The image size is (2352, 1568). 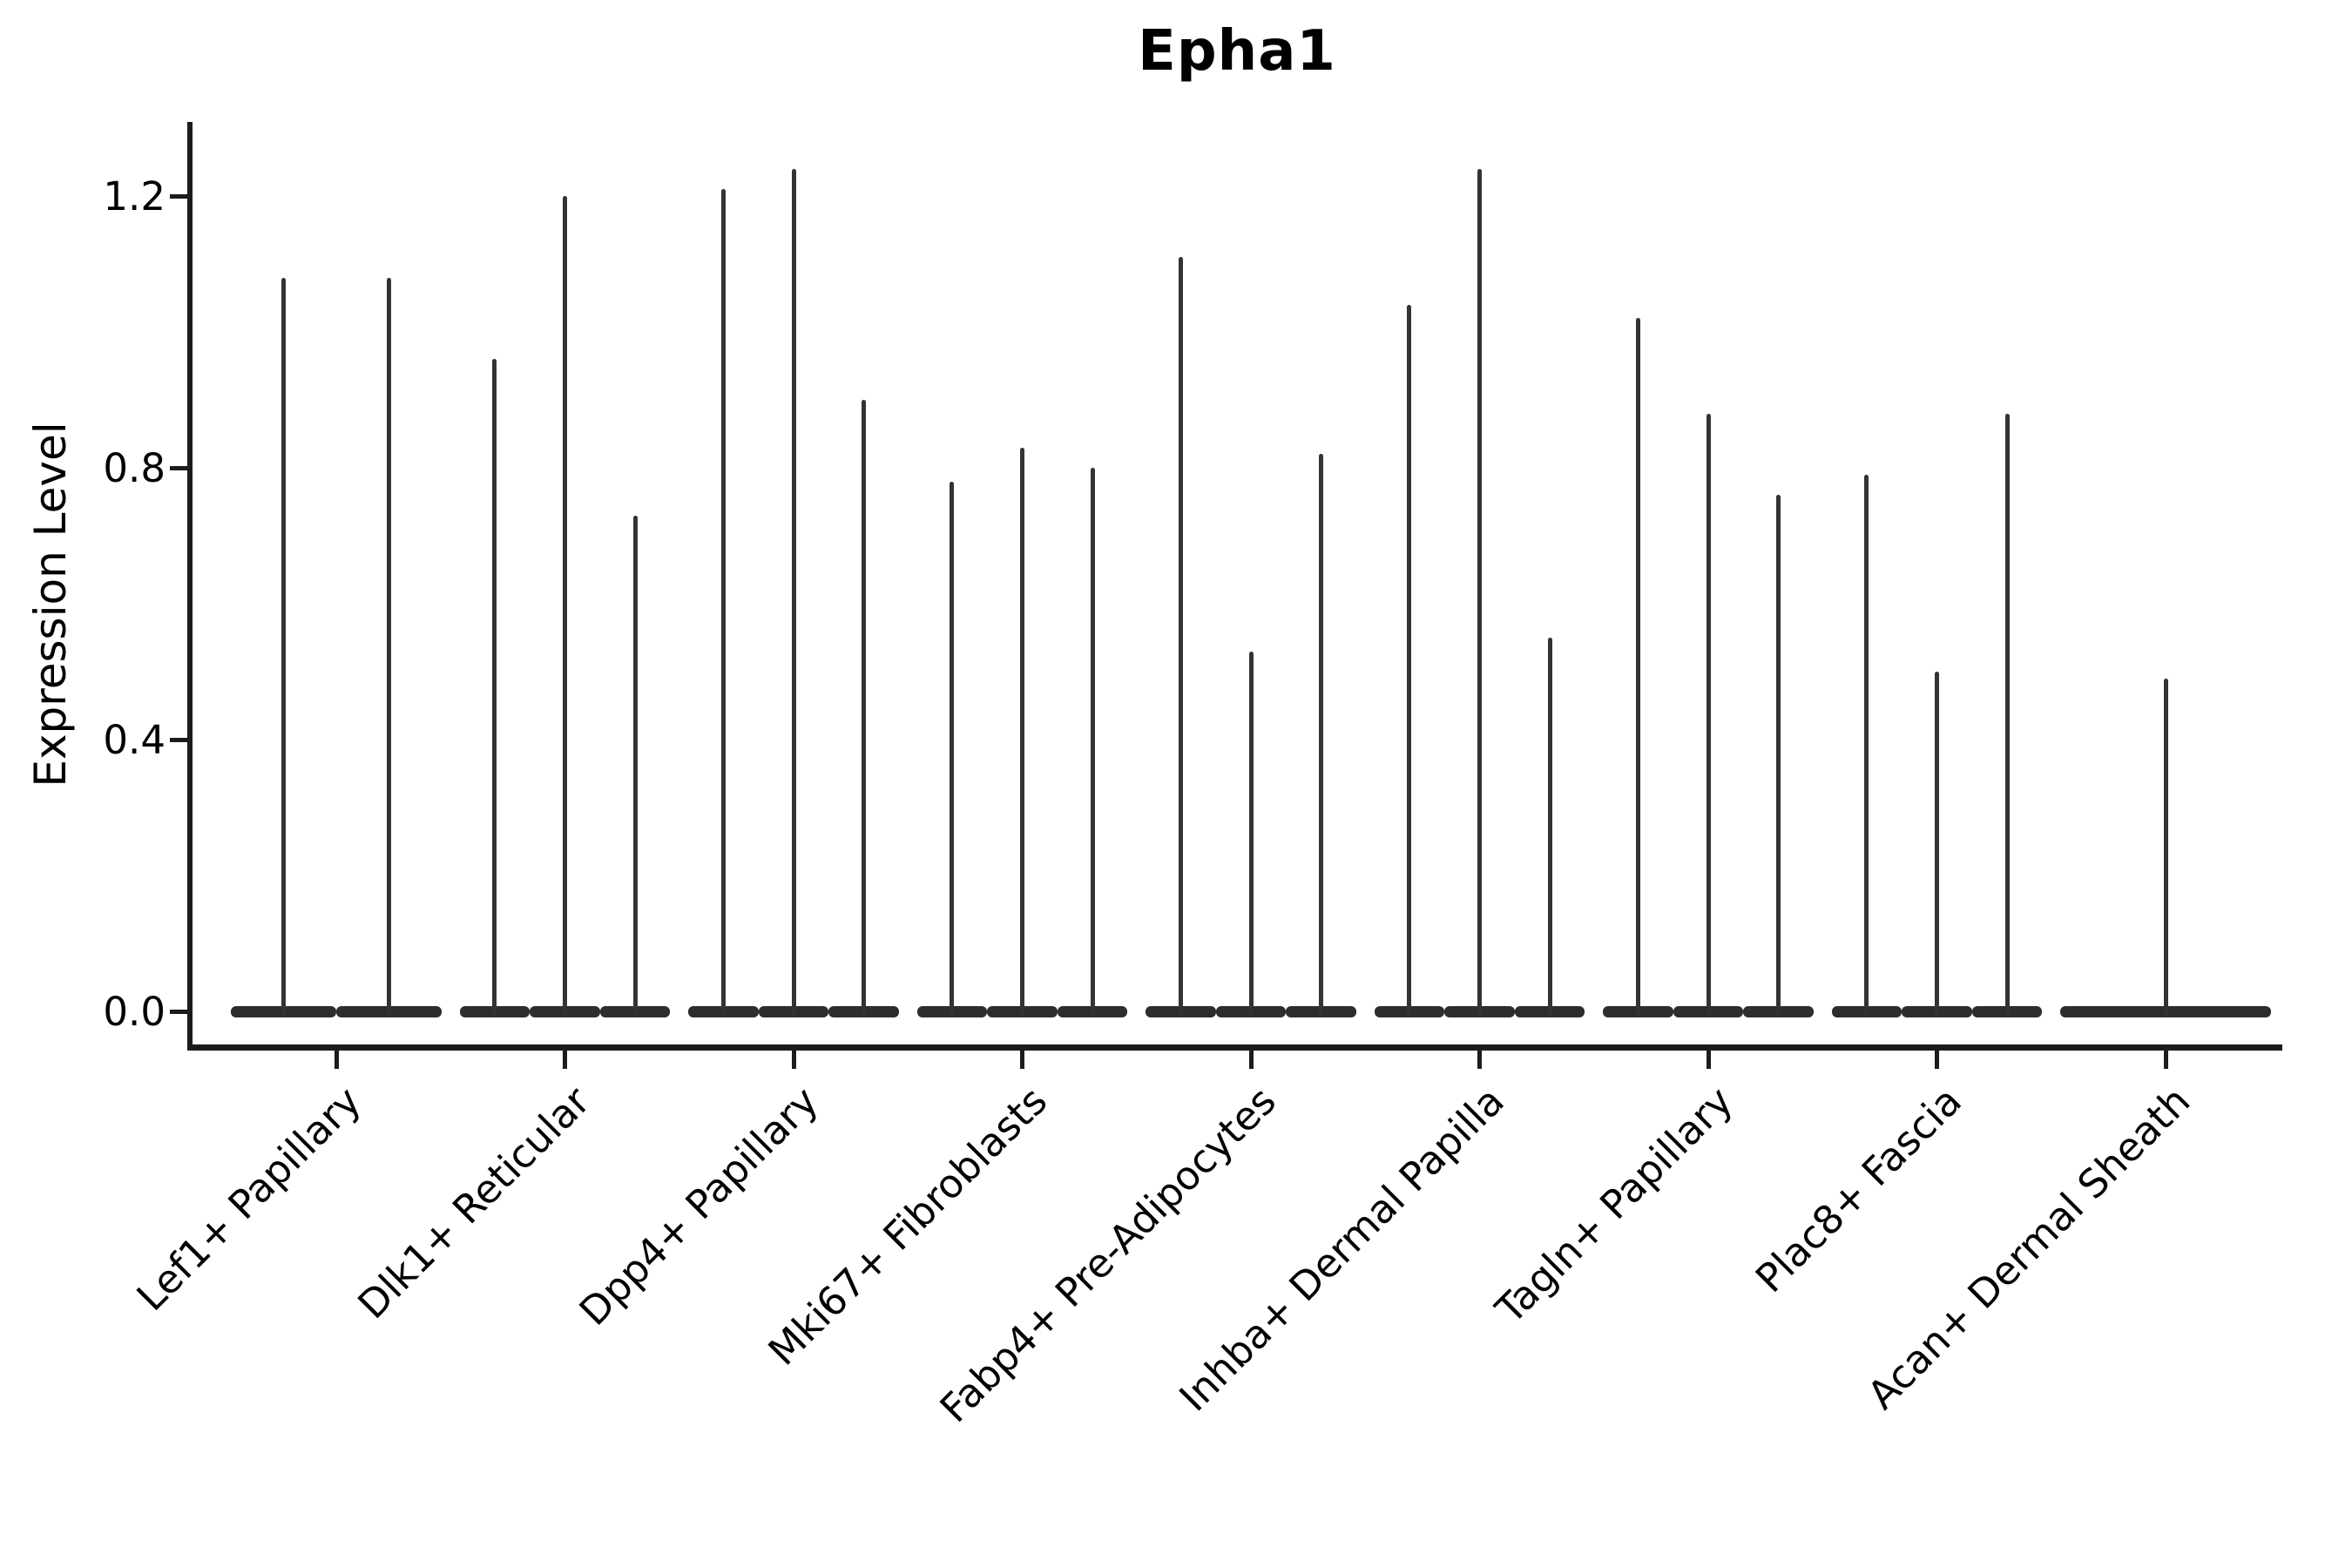 What do you see at coordinates (1234, 1047) in the screenshot?
I see `x-axis-spine` at bounding box center [1234, 1047].